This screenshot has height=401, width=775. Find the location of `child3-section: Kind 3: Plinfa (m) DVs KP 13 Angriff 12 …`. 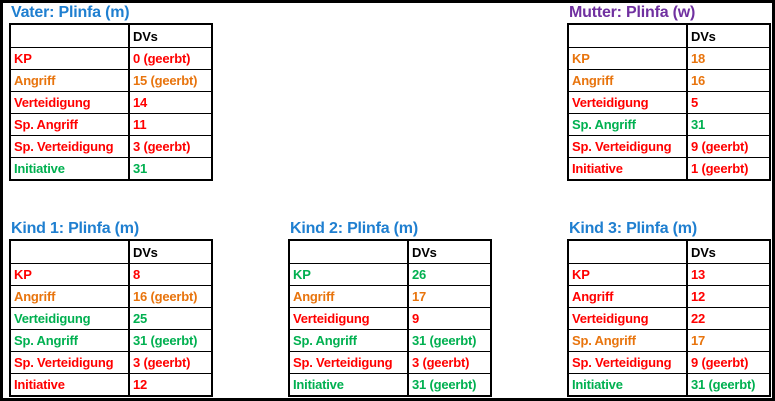

child3-section: Kind 3: Plinfa (m) DVs KP 13 Angriff 12 … is located at coordinates (669, 308).